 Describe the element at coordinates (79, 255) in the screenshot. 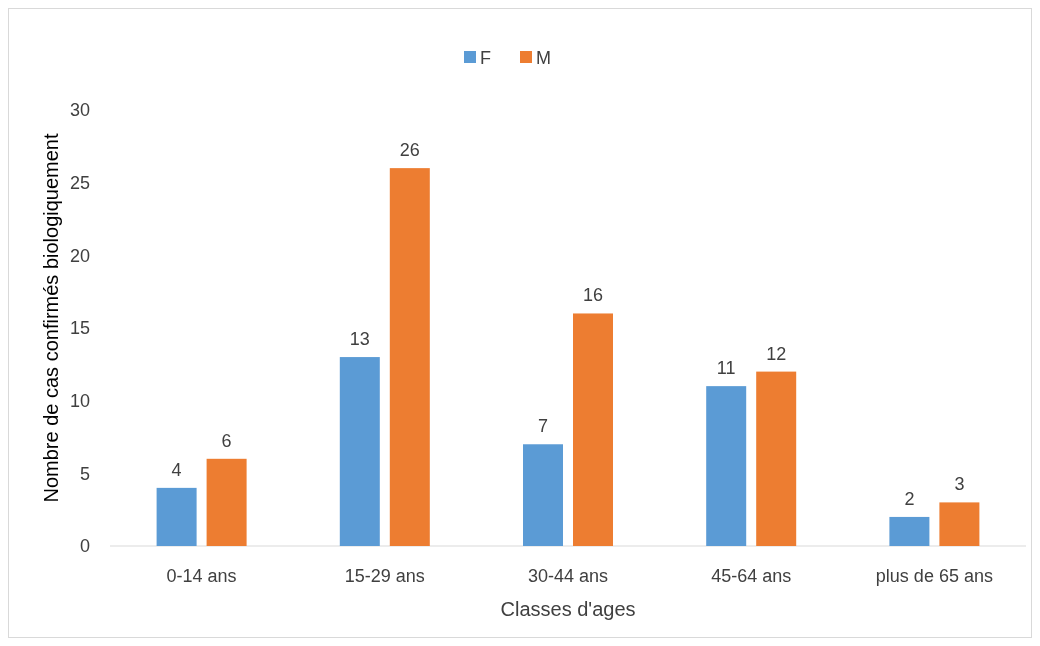

I see `y-tick-label: 20` at that location.